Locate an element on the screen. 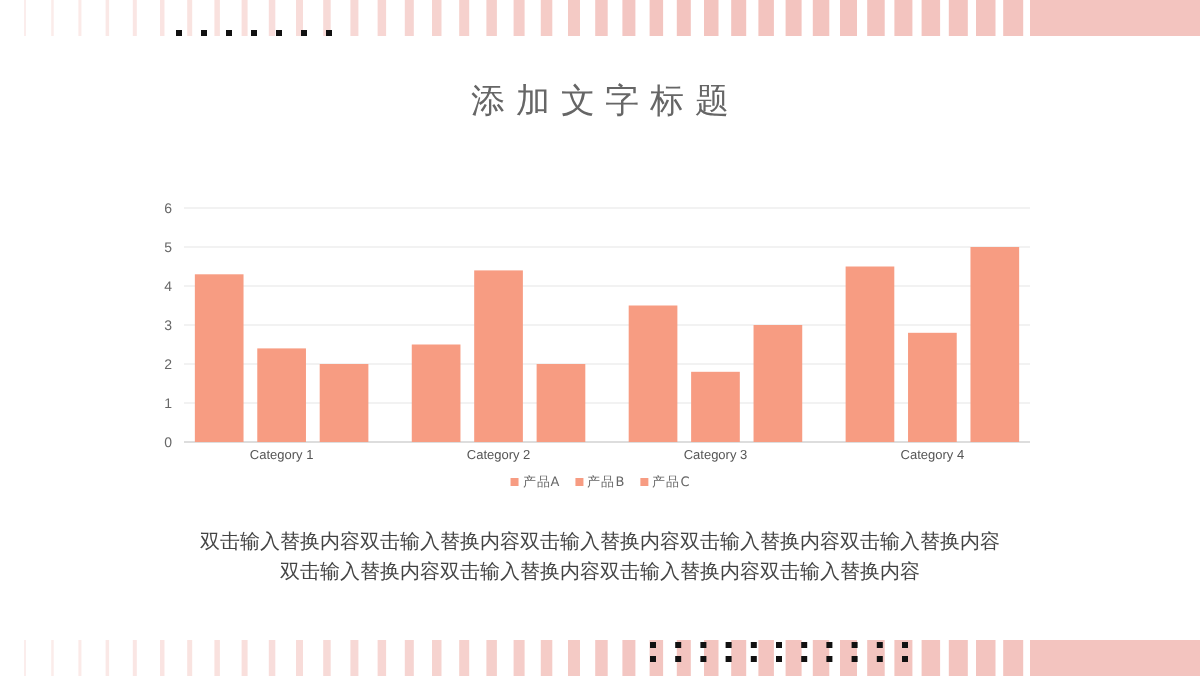 The width and height of the screenshot is (1200, 676). text: 双击输入替换内容双击输入替换内容双击输入替换内容双击输入替换内容 is located at coordinates (600, 572).